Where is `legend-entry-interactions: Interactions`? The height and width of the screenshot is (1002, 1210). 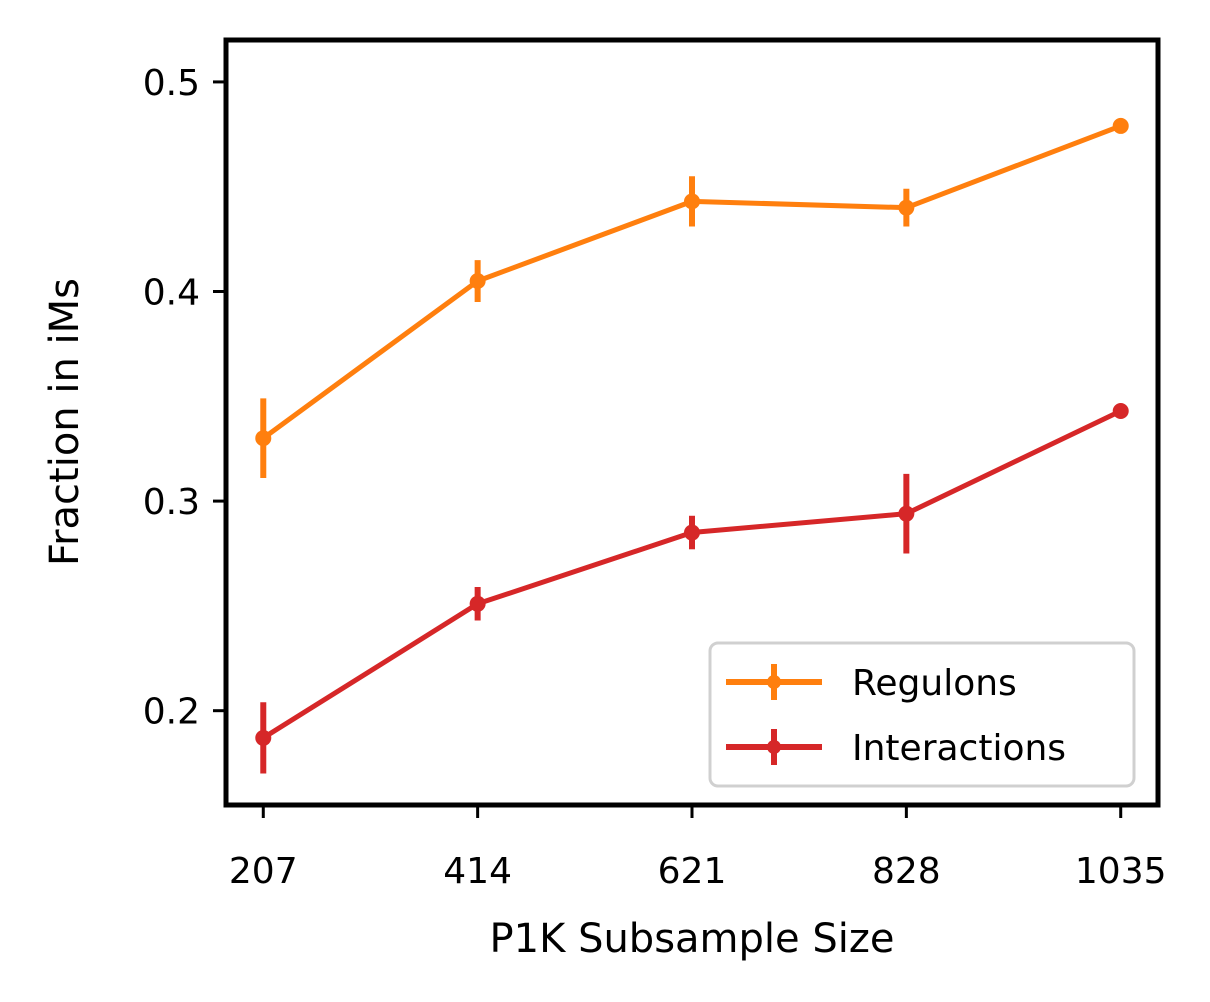
legend-entry-interactions: Interactions is located at coordinates (896, 748).